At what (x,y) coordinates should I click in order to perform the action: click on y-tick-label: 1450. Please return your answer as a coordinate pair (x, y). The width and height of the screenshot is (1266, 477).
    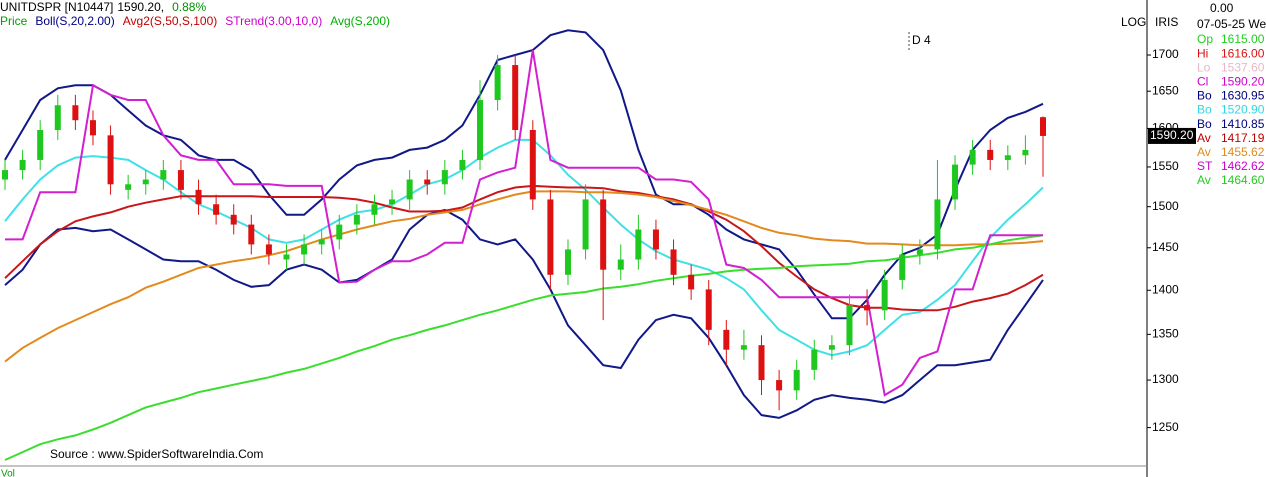
    Looking at the image, I should click on (1165, 247).